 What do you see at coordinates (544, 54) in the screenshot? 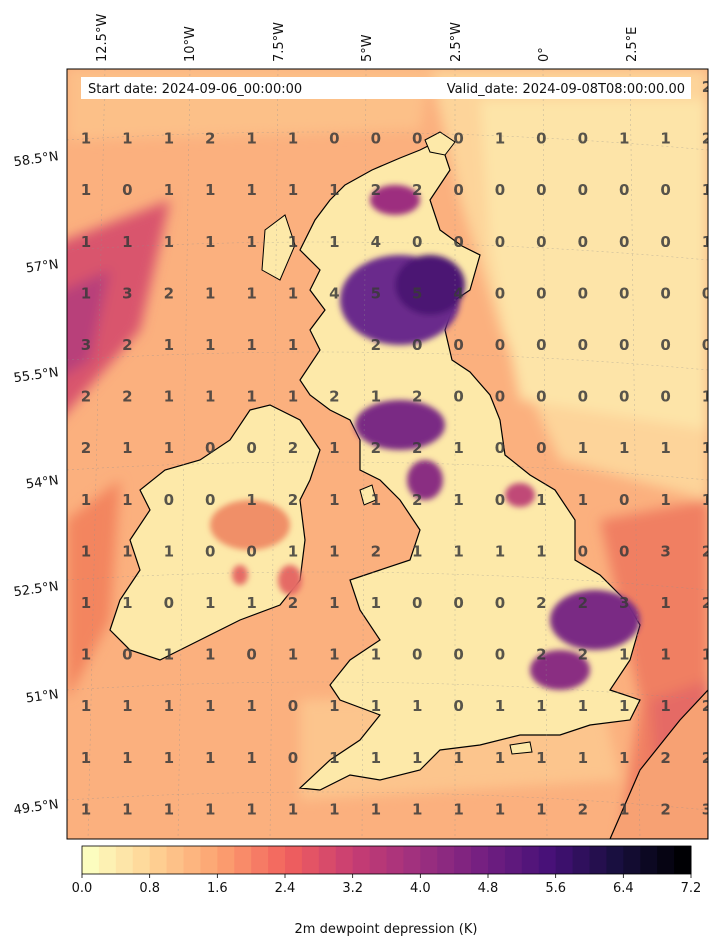
I see `longitude-label: 0°` at bounding box center [544, 54].